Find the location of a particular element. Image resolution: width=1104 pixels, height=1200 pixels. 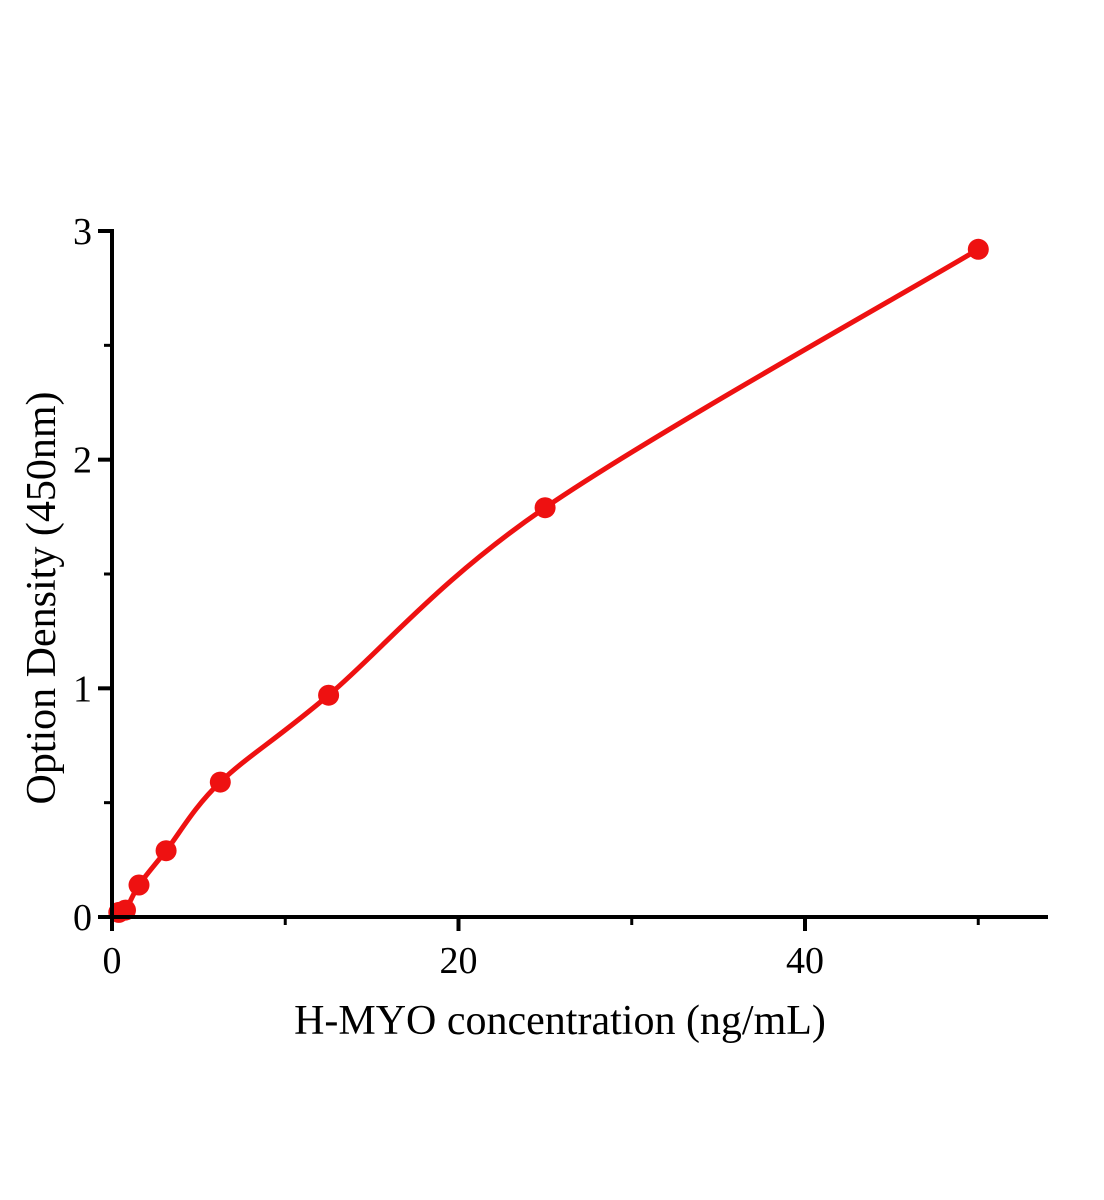

y-tick-label-3: 3 is located at coordinates (82, 232).